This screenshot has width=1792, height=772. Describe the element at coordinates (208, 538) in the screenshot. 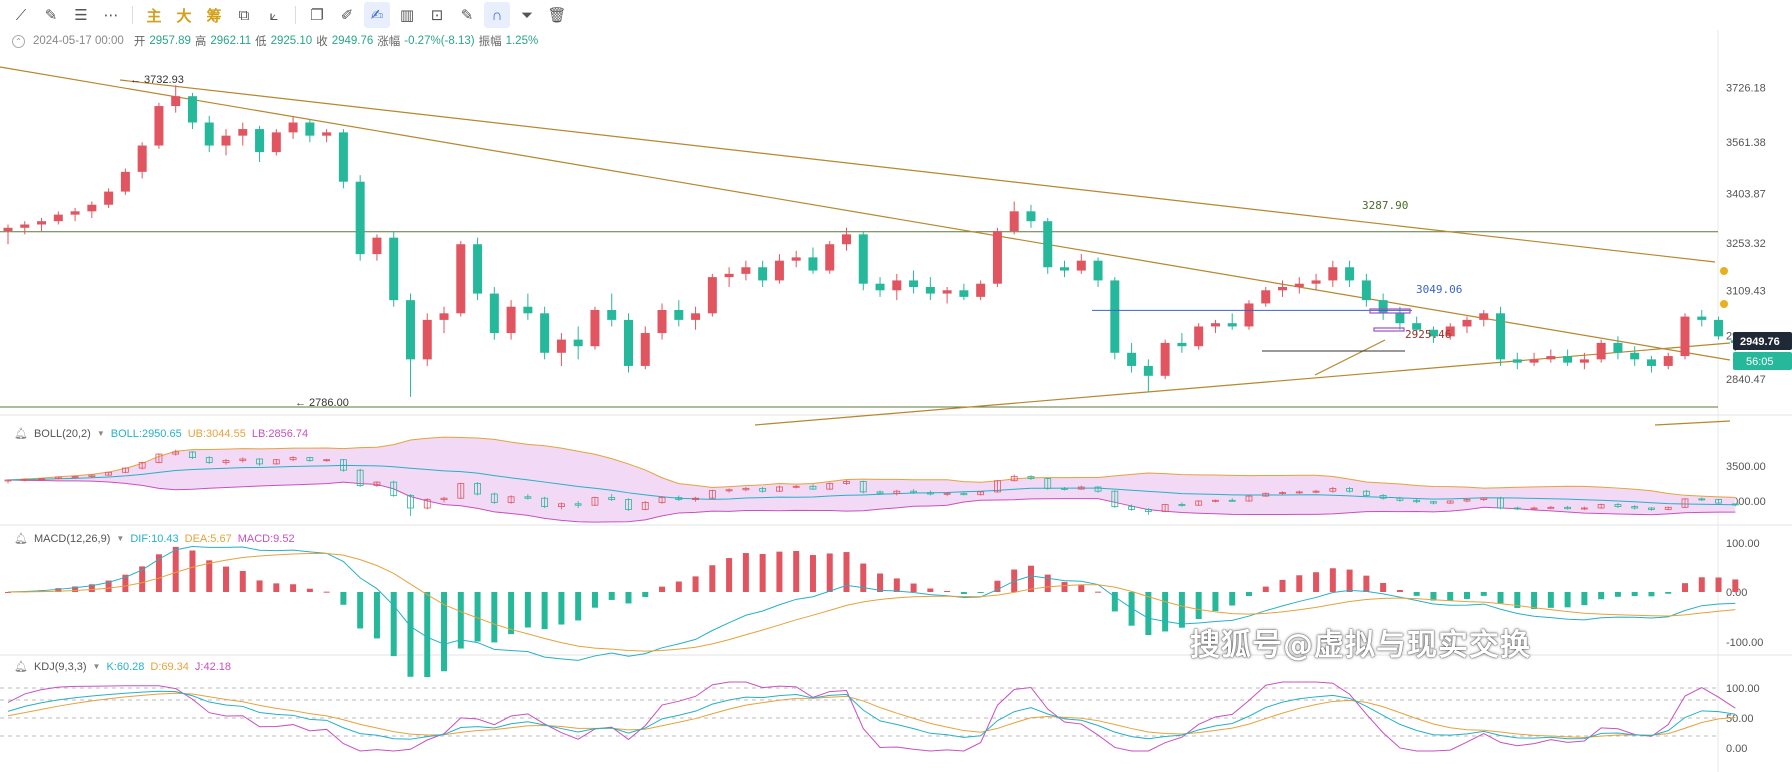

I see `macd-dea-value: DEA:5.67` at that location.